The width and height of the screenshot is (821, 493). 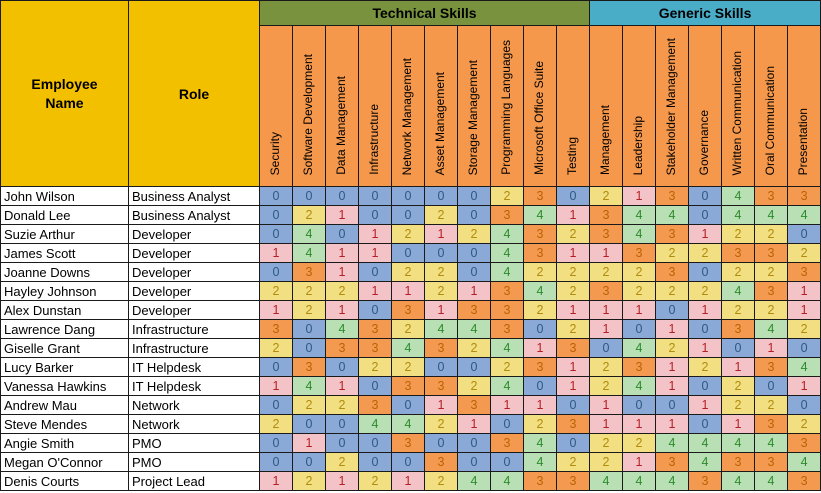 What do you see at coordinates (64, 215) in the screenshot?
I see `employee-name-cell: Donald Lee` at bounding box center [64, 215].